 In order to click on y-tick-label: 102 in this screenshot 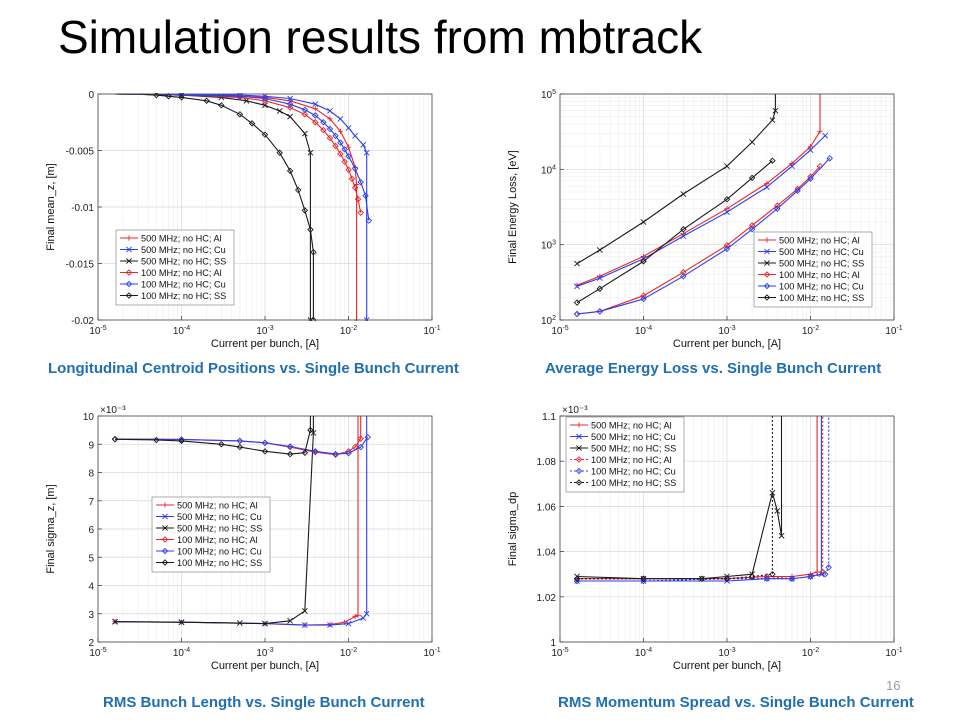, I will do `click(548, 321)`.